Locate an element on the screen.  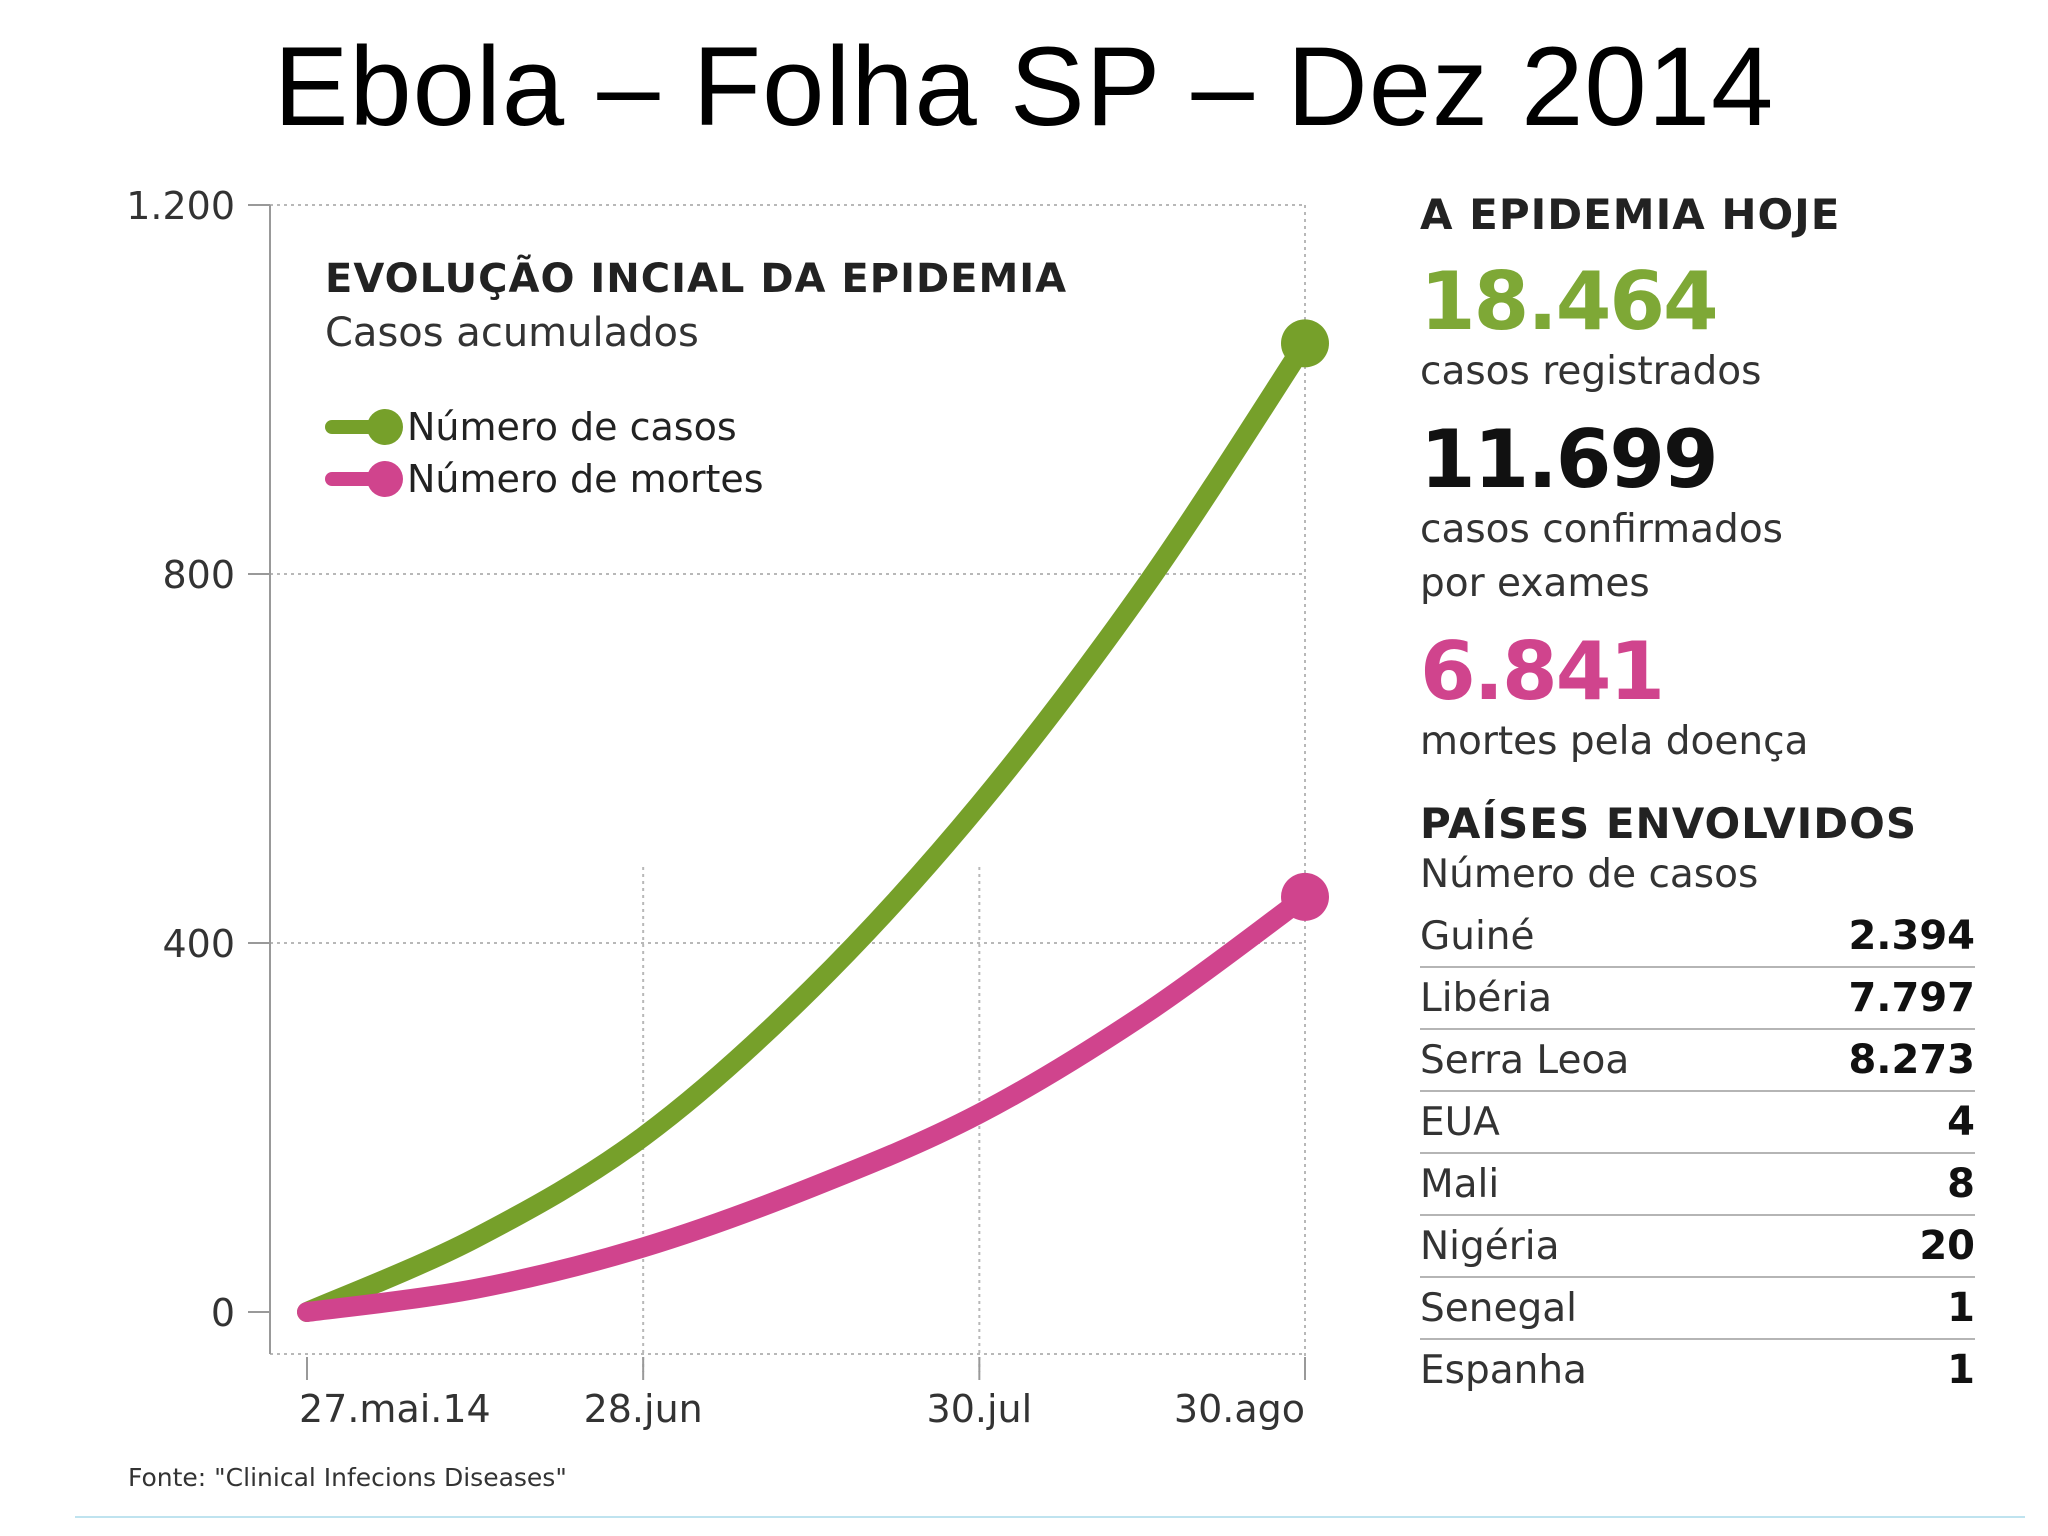
stat-label: por exames is located at coordinates (1535, 583).